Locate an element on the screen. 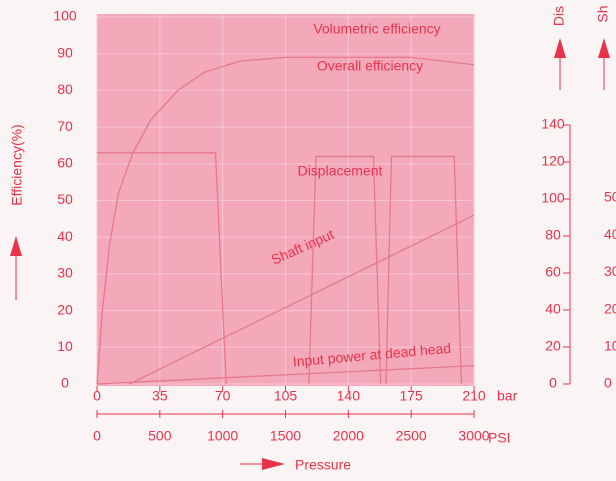 Image resolution: width=616 pixels, height=481 pixels. y-tick-label: 60 is located at coordinates (65, 163).